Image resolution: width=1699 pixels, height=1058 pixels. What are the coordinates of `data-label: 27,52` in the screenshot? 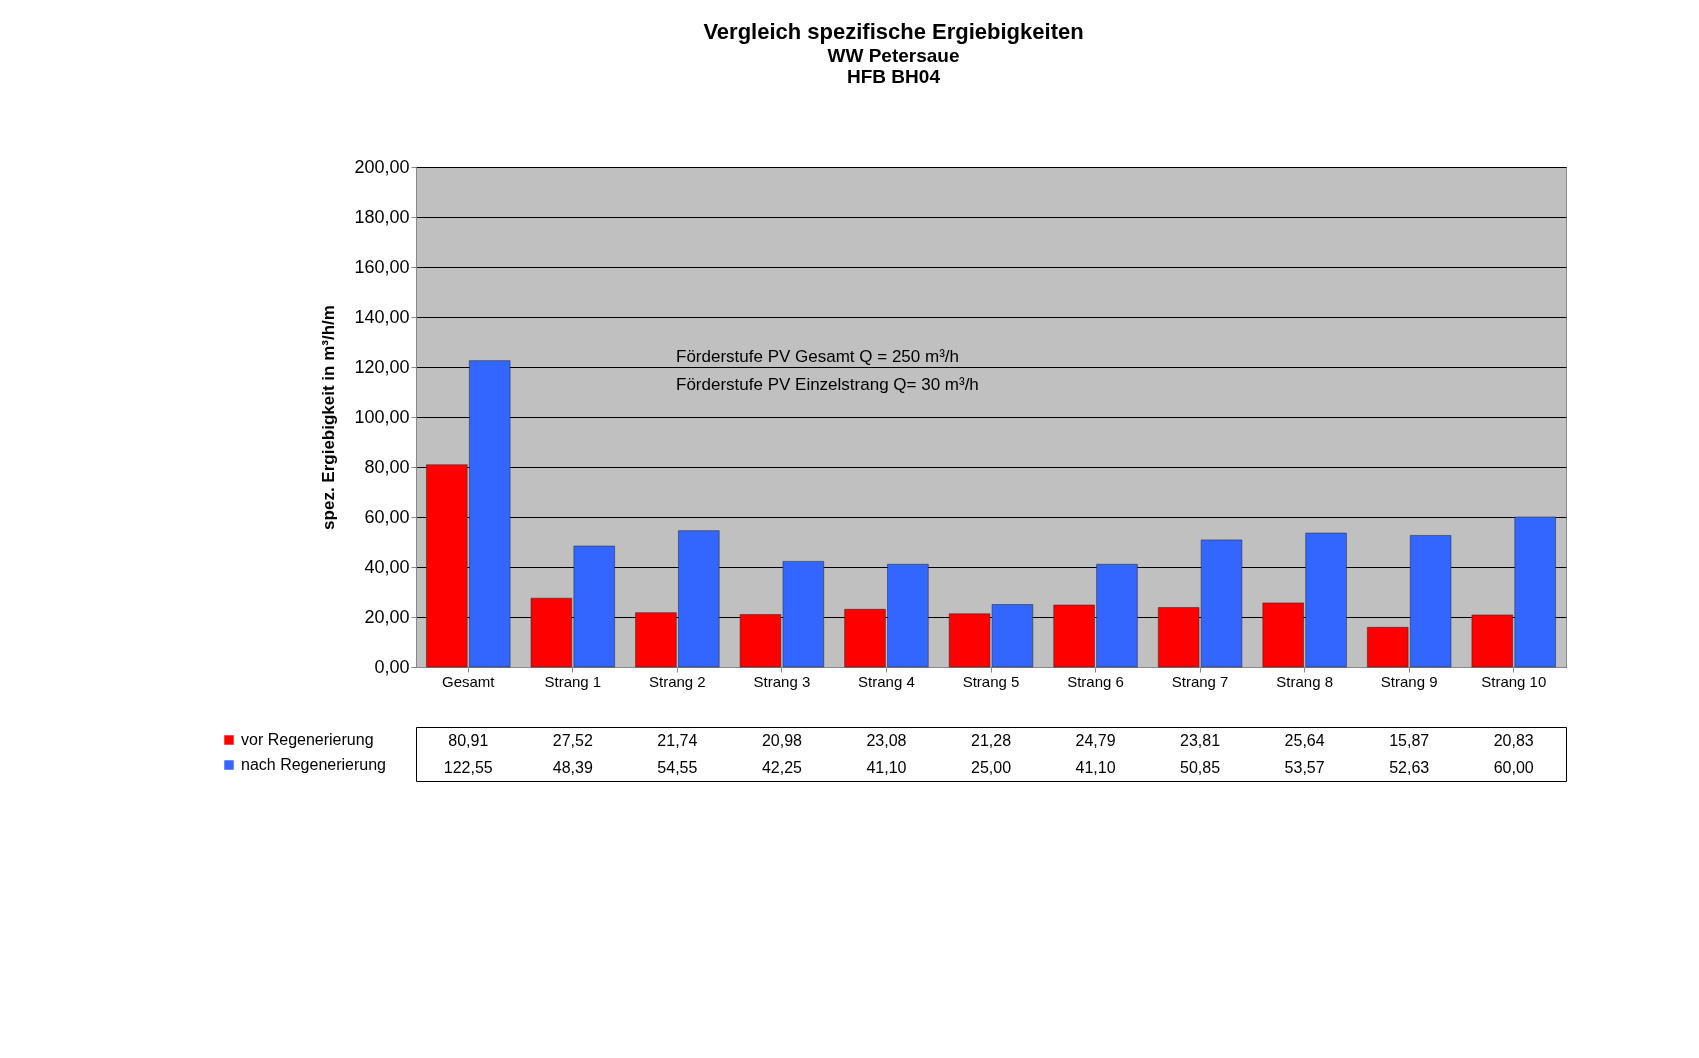 It's located at (572, 740).